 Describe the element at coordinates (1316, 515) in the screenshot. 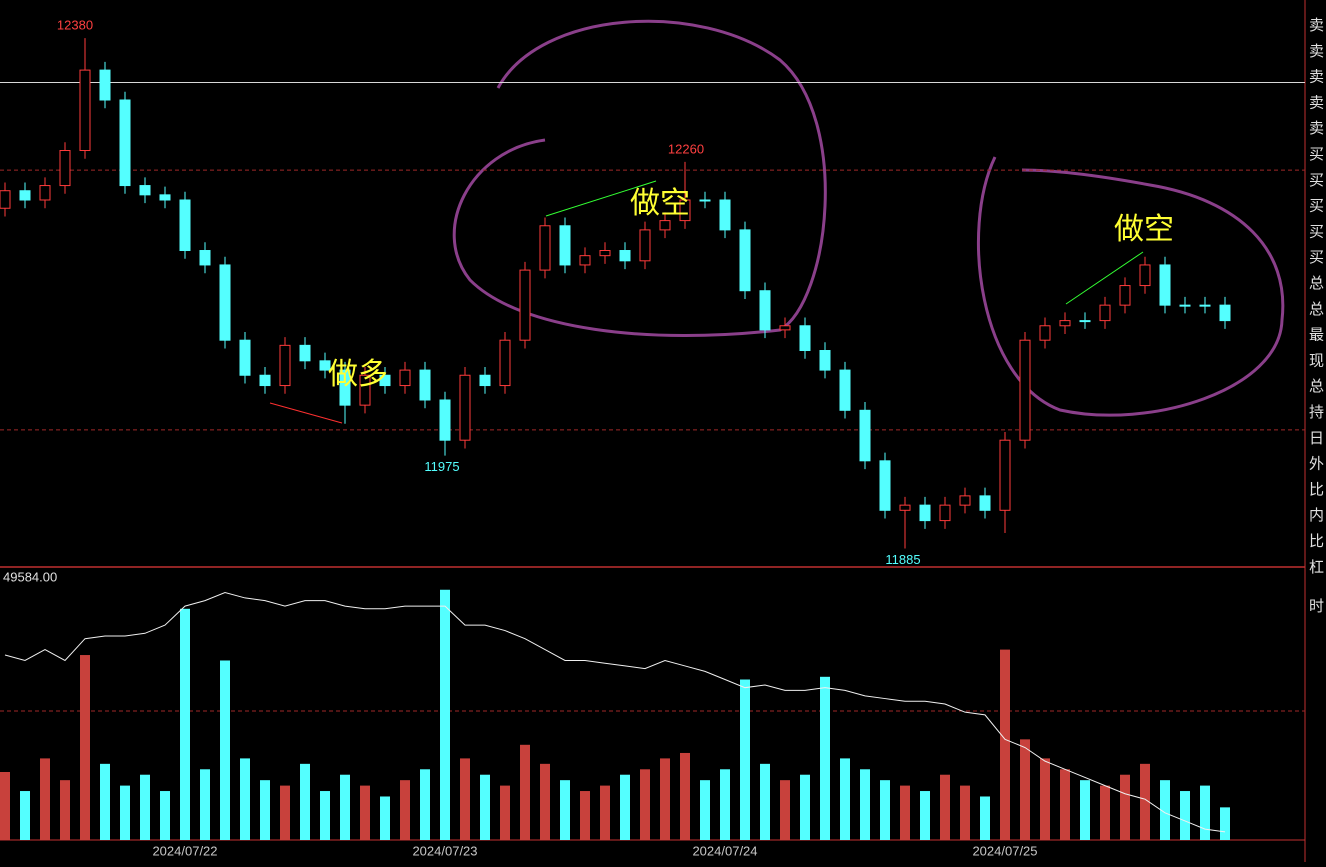

I see `sidebar-label: 内` at that location.